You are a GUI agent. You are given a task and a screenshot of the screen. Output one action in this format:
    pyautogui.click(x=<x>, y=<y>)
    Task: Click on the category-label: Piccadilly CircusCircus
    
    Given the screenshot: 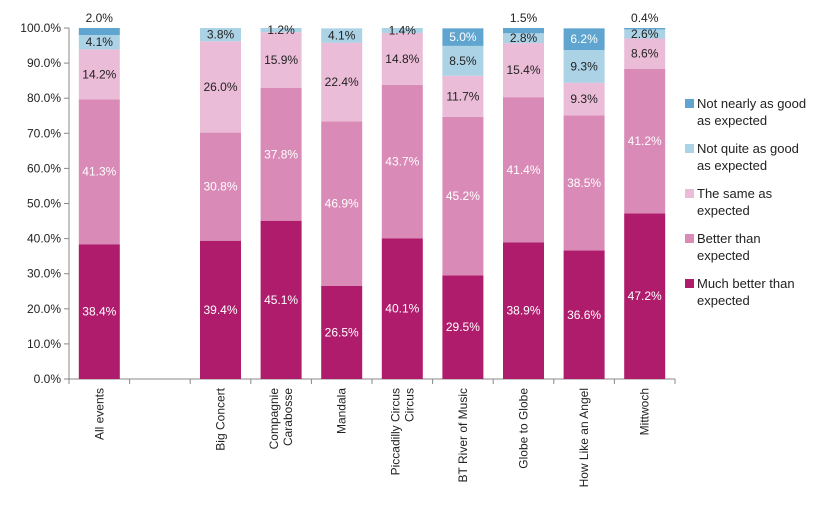 What is the action you would take?
    pyautogui.click(x=402, y=431)
    